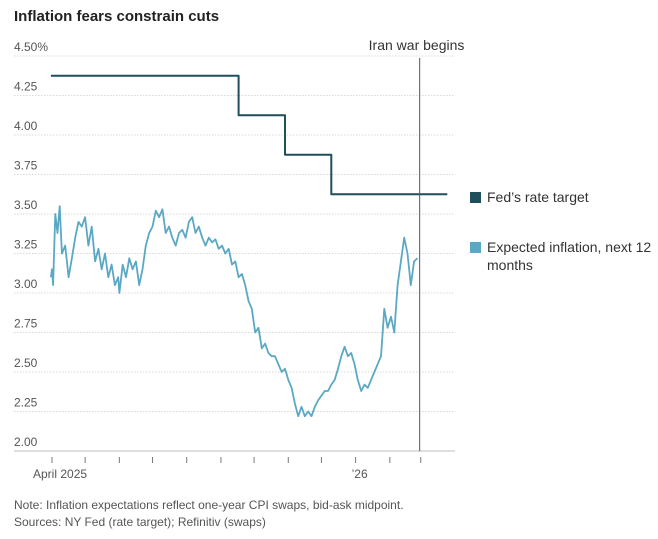  I want to click on annotation: Iran war begins, so click(417, 244).